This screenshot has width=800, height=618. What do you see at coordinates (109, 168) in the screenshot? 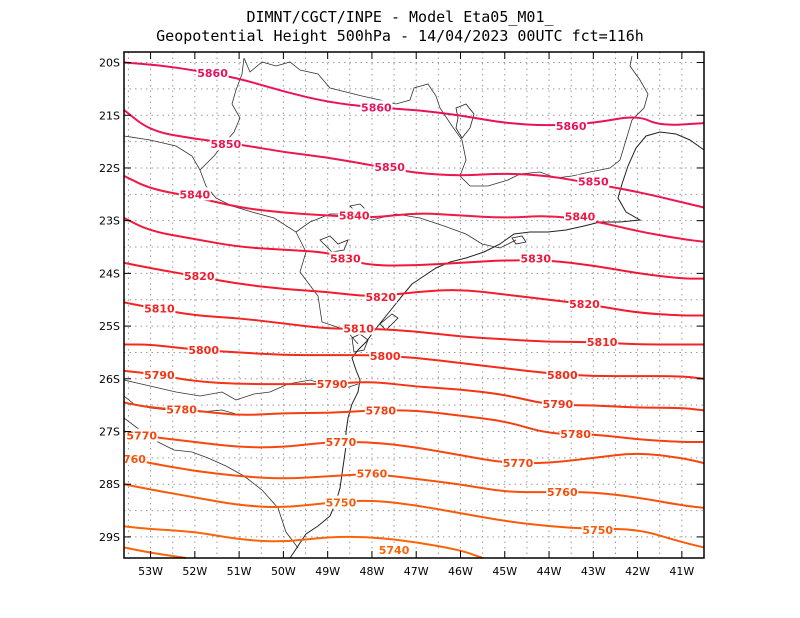
I see `lat-tick-label: 22S` at bounding box center [109, 168].